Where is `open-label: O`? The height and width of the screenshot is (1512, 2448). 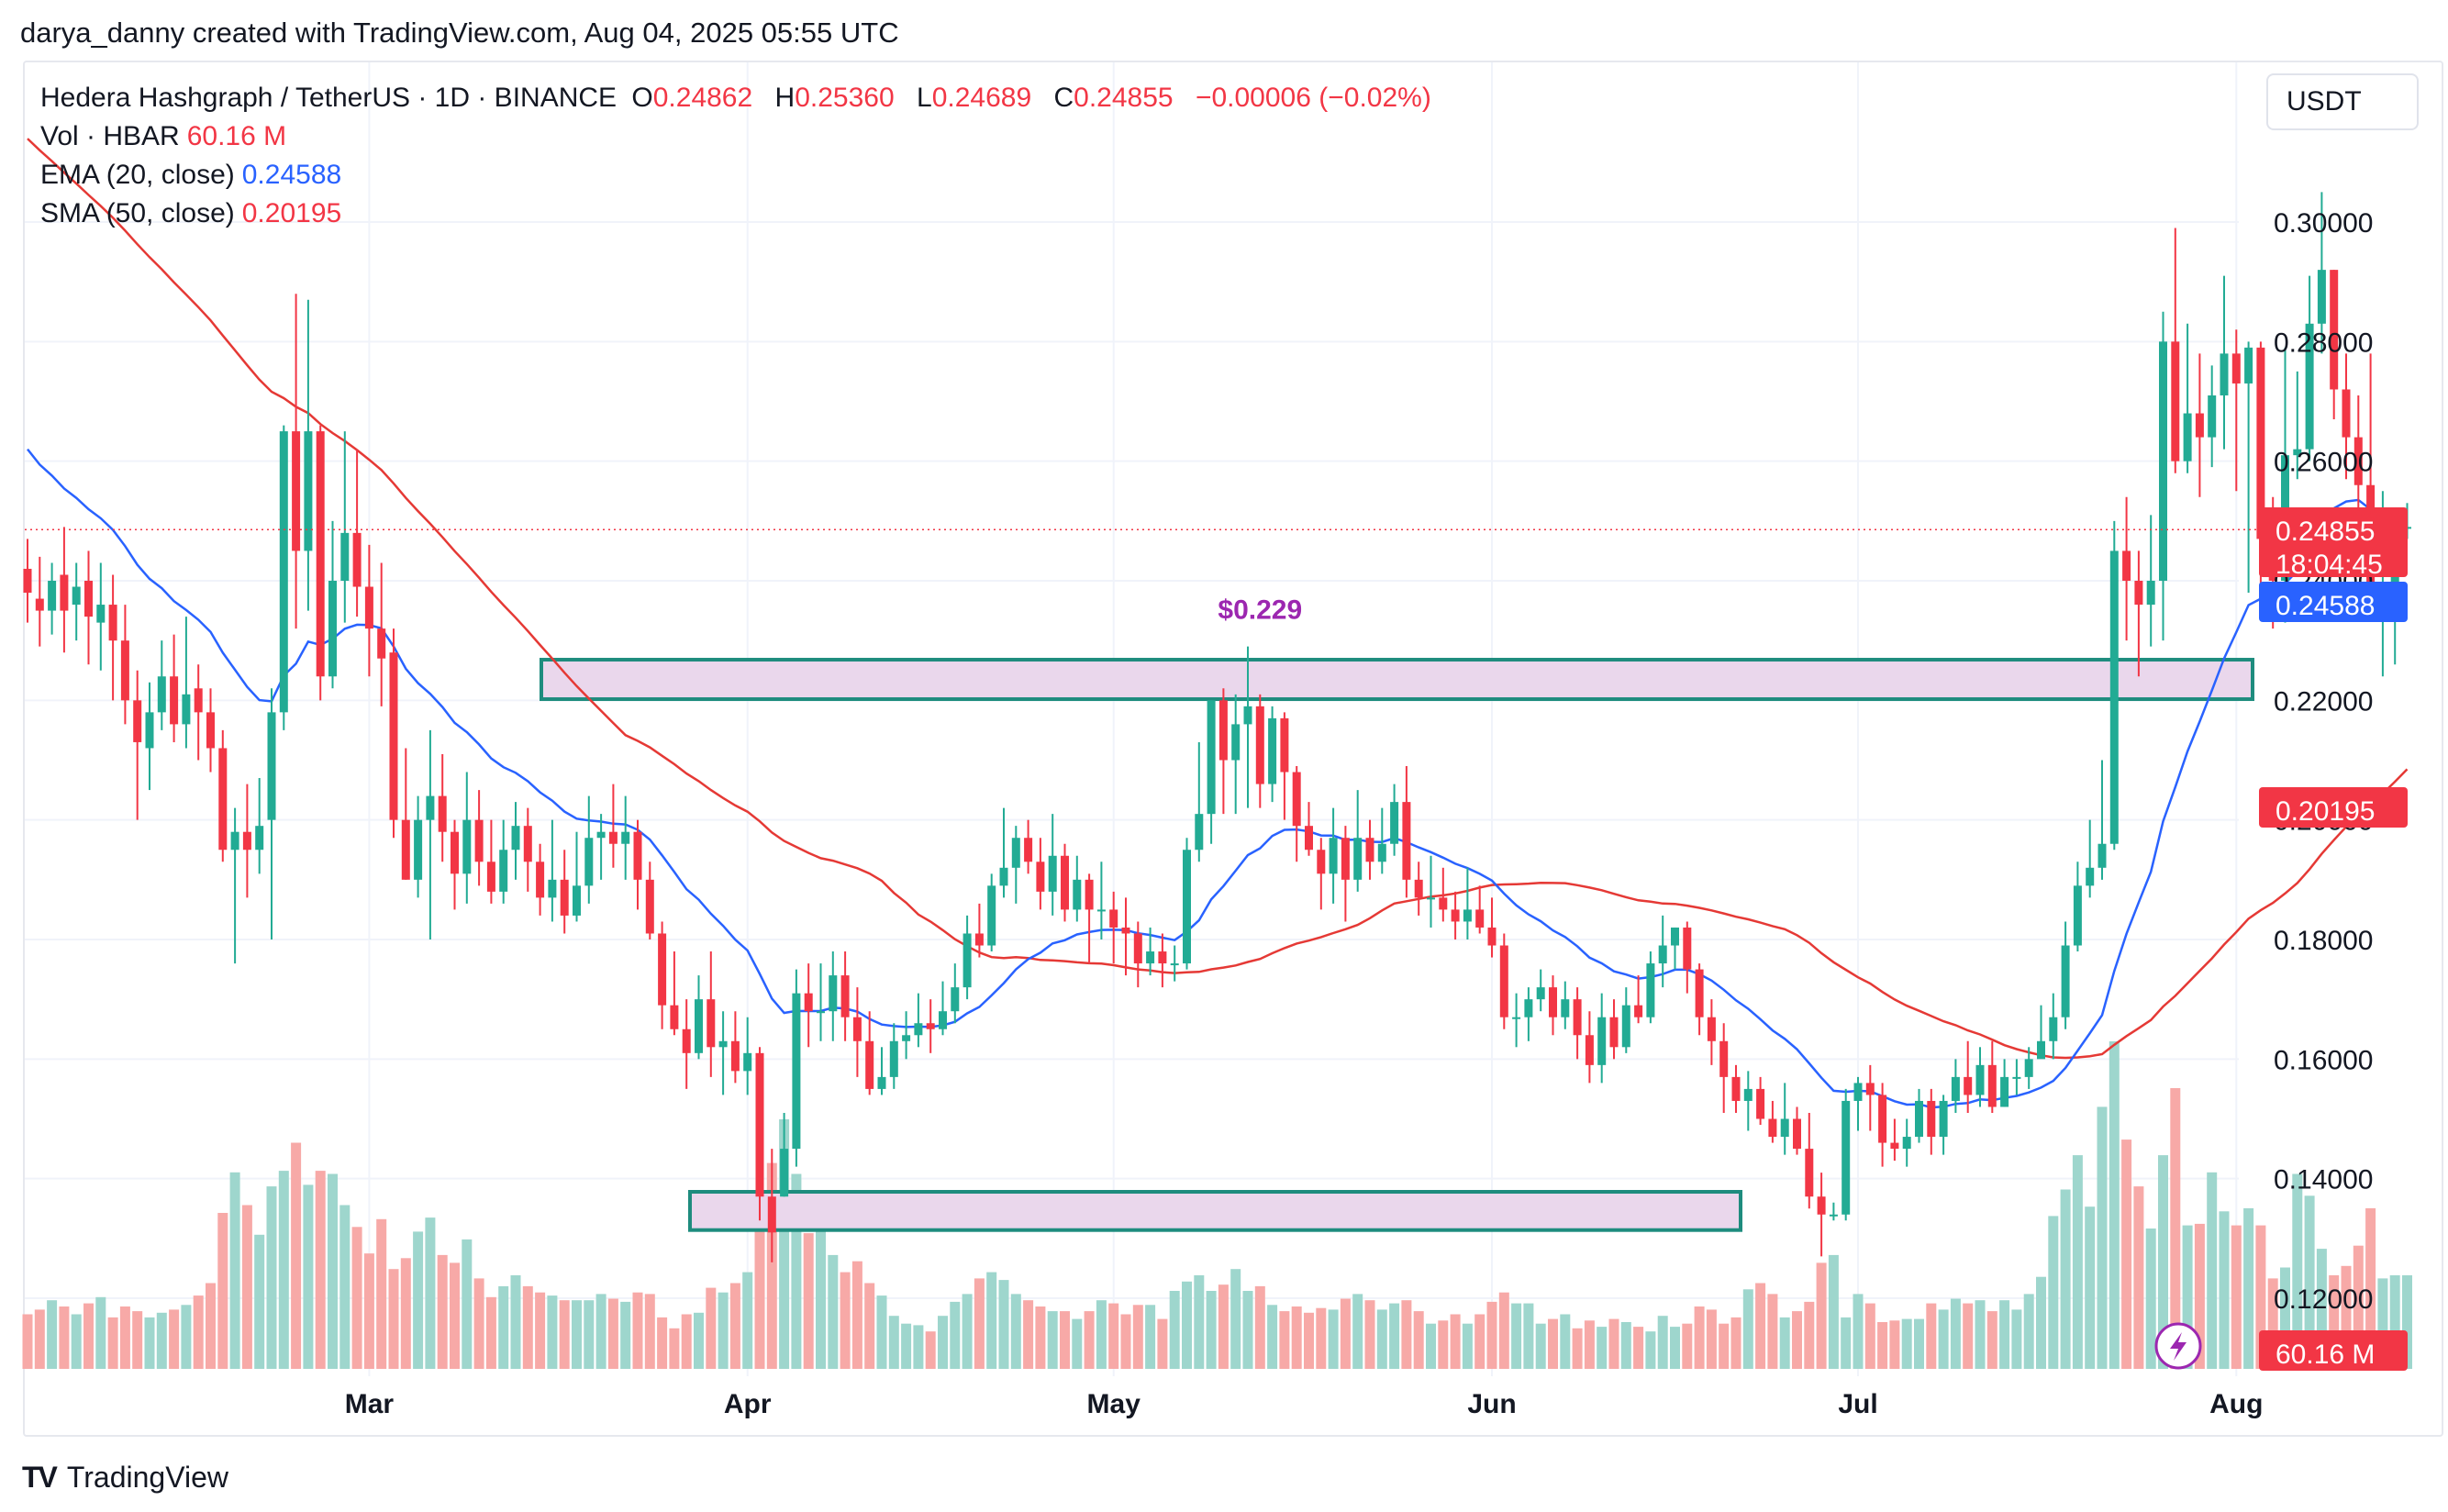 open-label: O is located at coordinates (642, 98).